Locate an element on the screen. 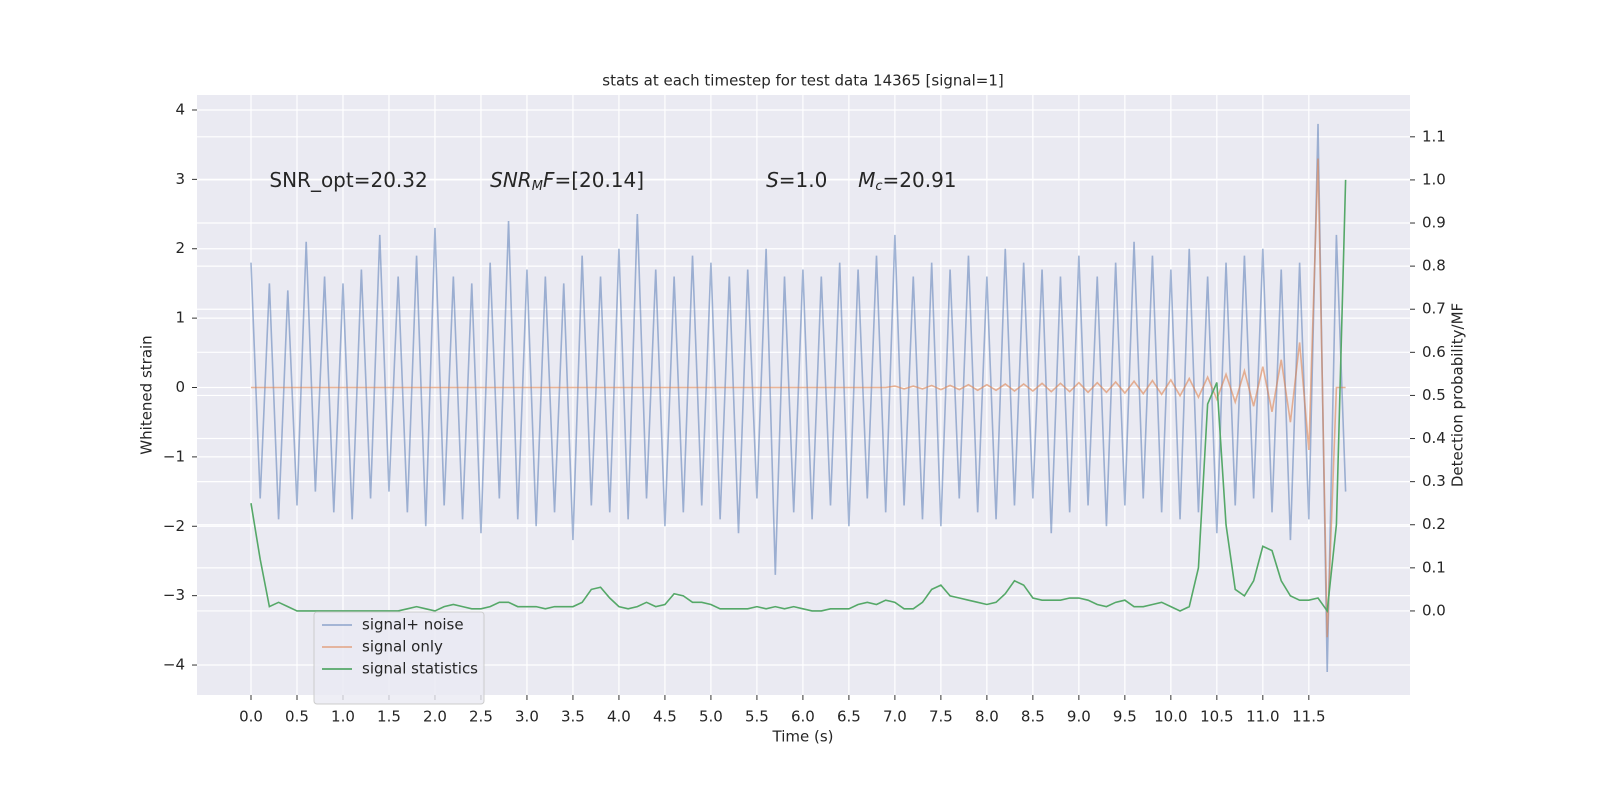 The height and width of the screenshot is (800, 1600). y2-tick-label: 0.9 is located at coordinates (1434, 223).